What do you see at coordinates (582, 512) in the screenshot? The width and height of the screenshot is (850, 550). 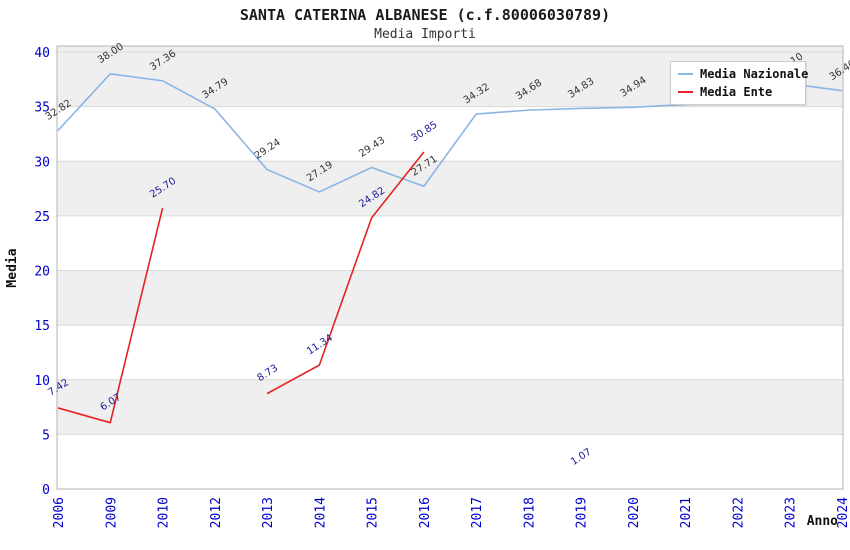 I see `x-tick-label: 2019` at bounding box center [582, 512].